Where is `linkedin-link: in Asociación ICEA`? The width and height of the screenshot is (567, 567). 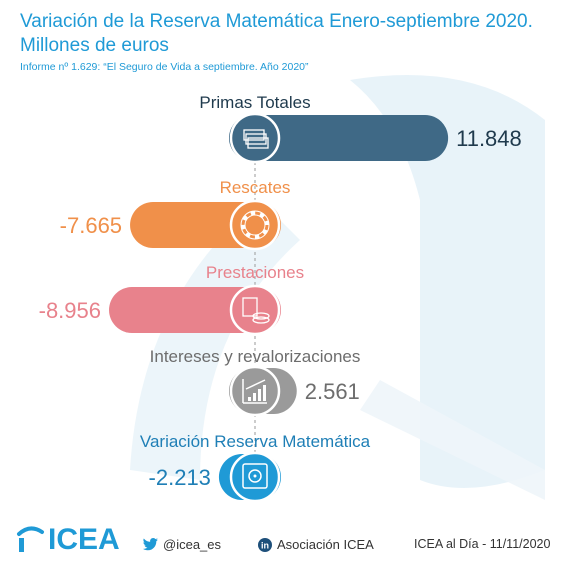
linkedin-link: in Asociación ICEA is located at coordinates (316, 544).